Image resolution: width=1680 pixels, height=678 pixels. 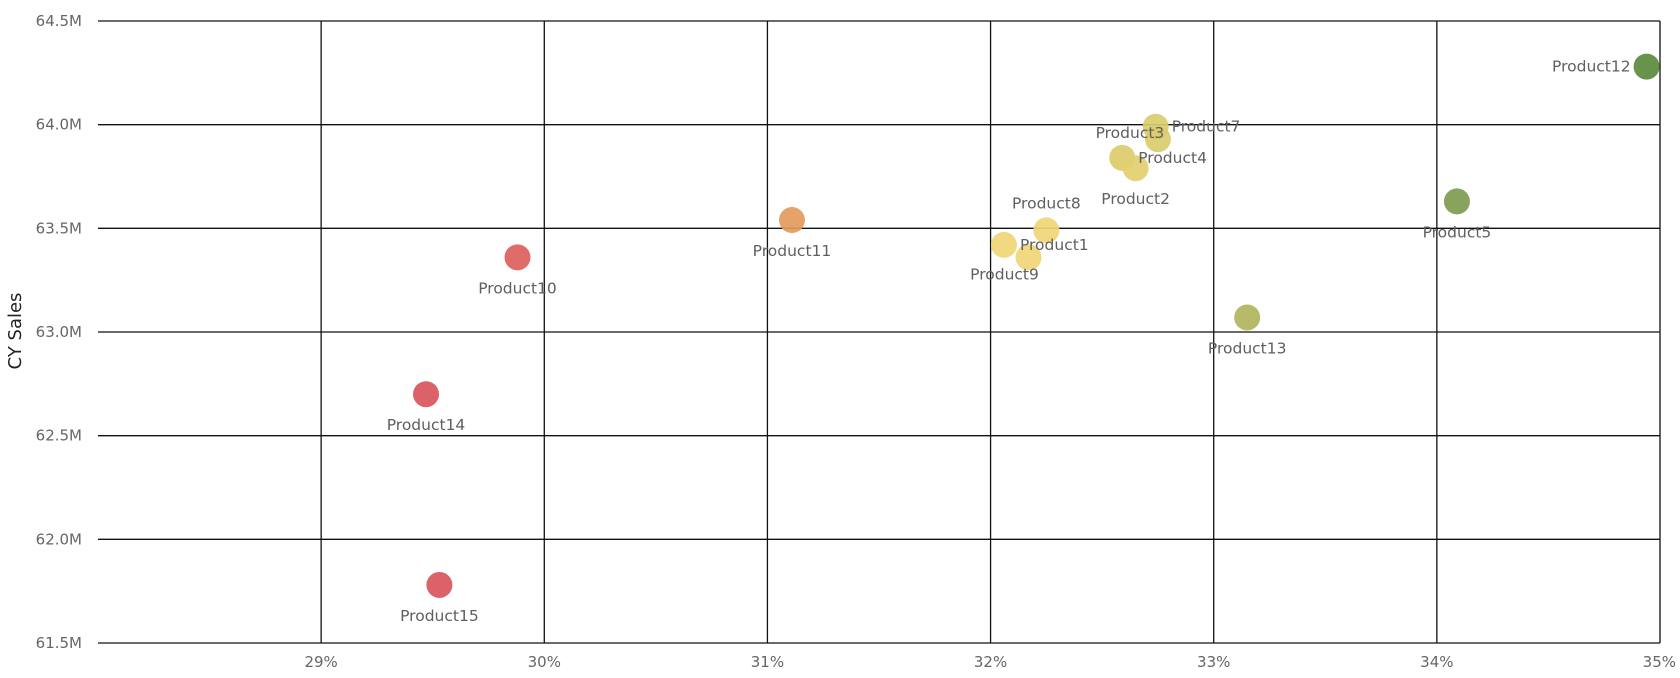 I want to click on data-label: Product5, so click(x=1457, y=232).